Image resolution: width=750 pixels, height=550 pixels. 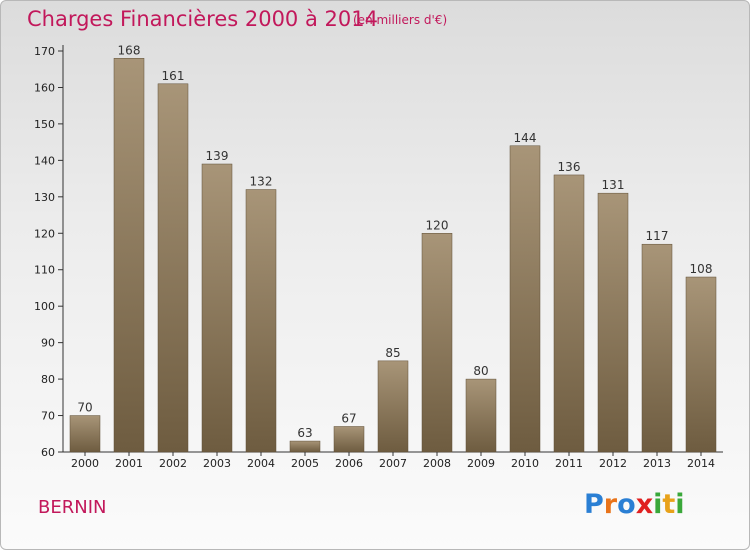 I want to click on data-label: 168, so click(x=129, y=50).